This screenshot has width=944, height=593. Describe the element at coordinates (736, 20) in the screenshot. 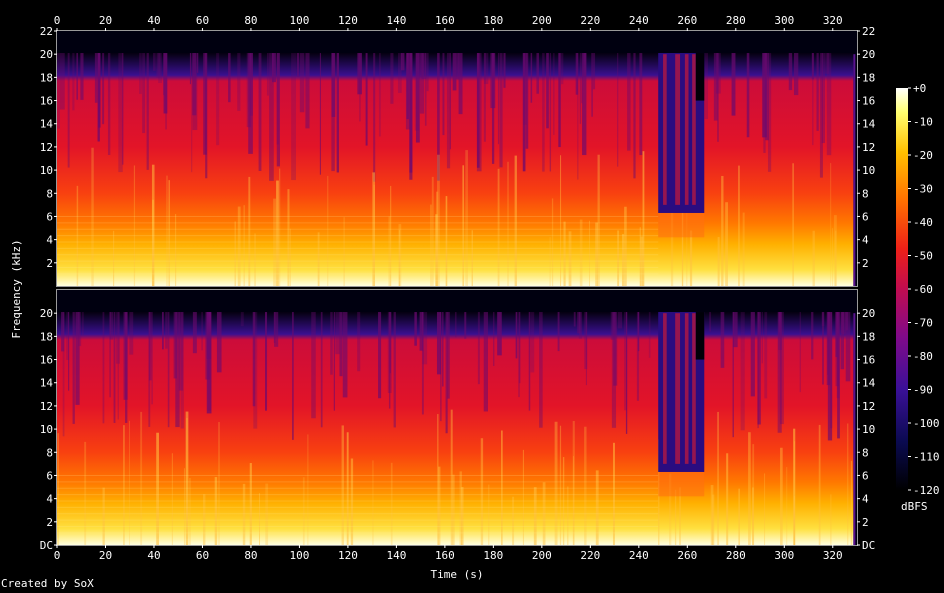

I see `x-tick-label-top: 280` at that location.